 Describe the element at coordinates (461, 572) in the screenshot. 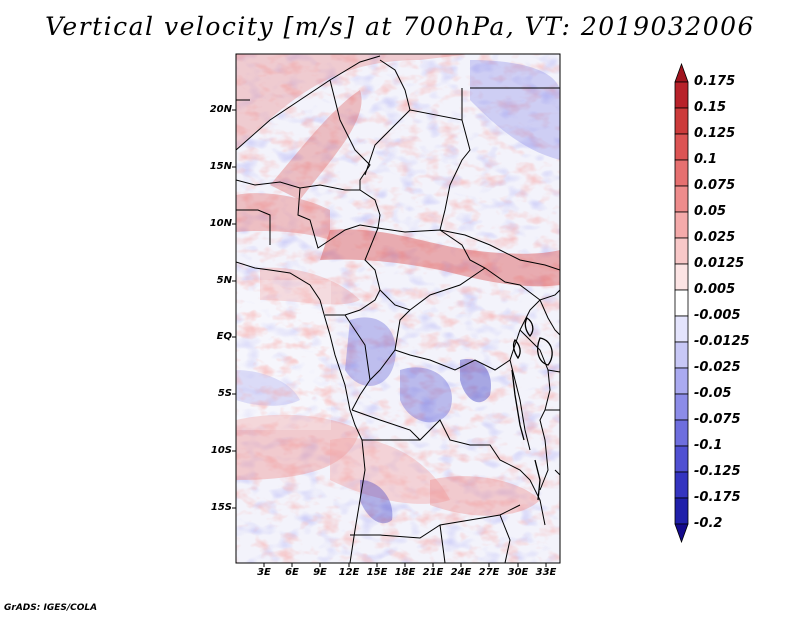

I see `lon-label-24e: 24E` at that location.